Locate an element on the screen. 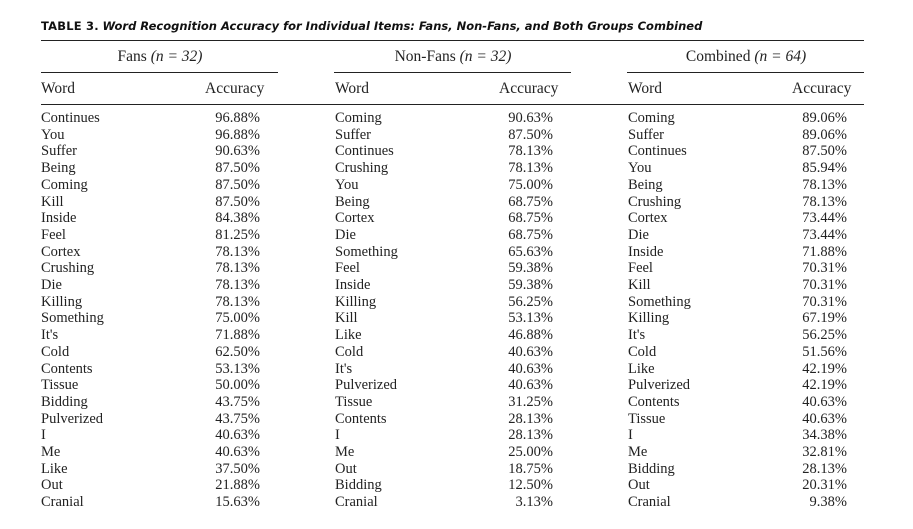 The width and height of the screenshot is (913, 529). fans-word-cell: Me is located at coordinates (51, 452).